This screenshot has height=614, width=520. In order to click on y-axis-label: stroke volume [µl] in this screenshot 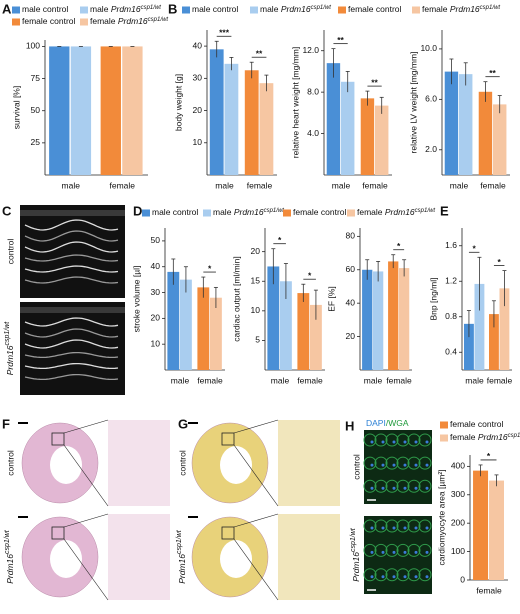, I will do `click(136, 299)`.